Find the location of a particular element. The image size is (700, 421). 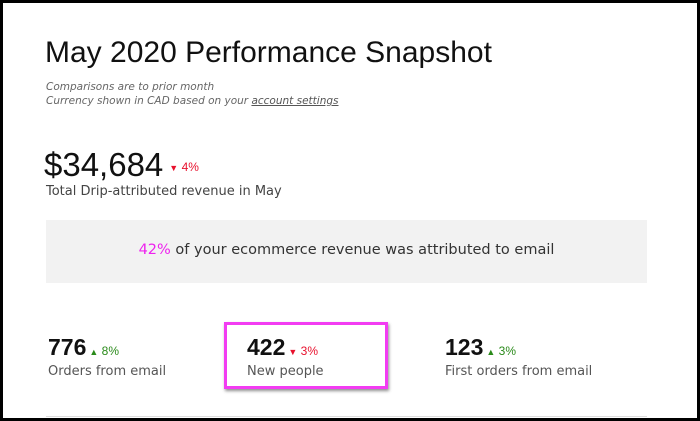

highlight-box is located at coordinates (306, 355).